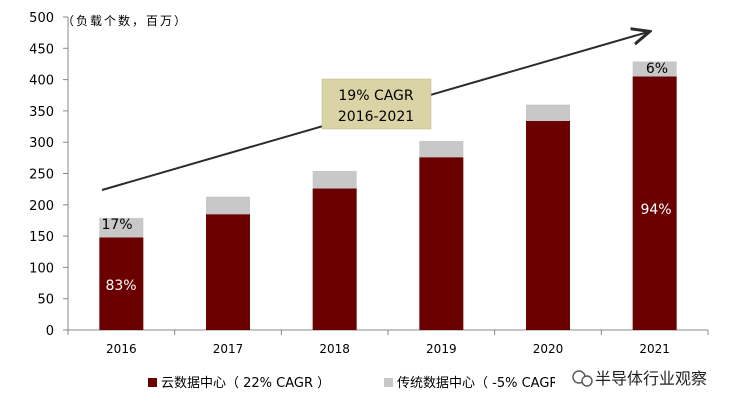  I want to click on bar-traditional-2021, so click(654, 69).